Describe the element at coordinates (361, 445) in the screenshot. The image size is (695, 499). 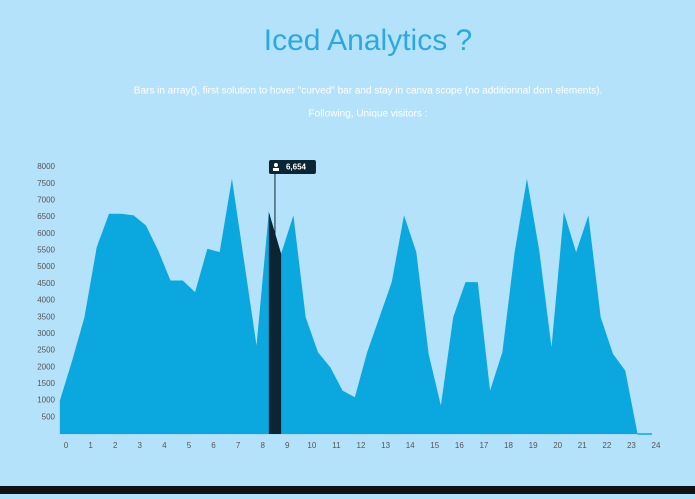
I see `x-tick-label: 12` at that location.